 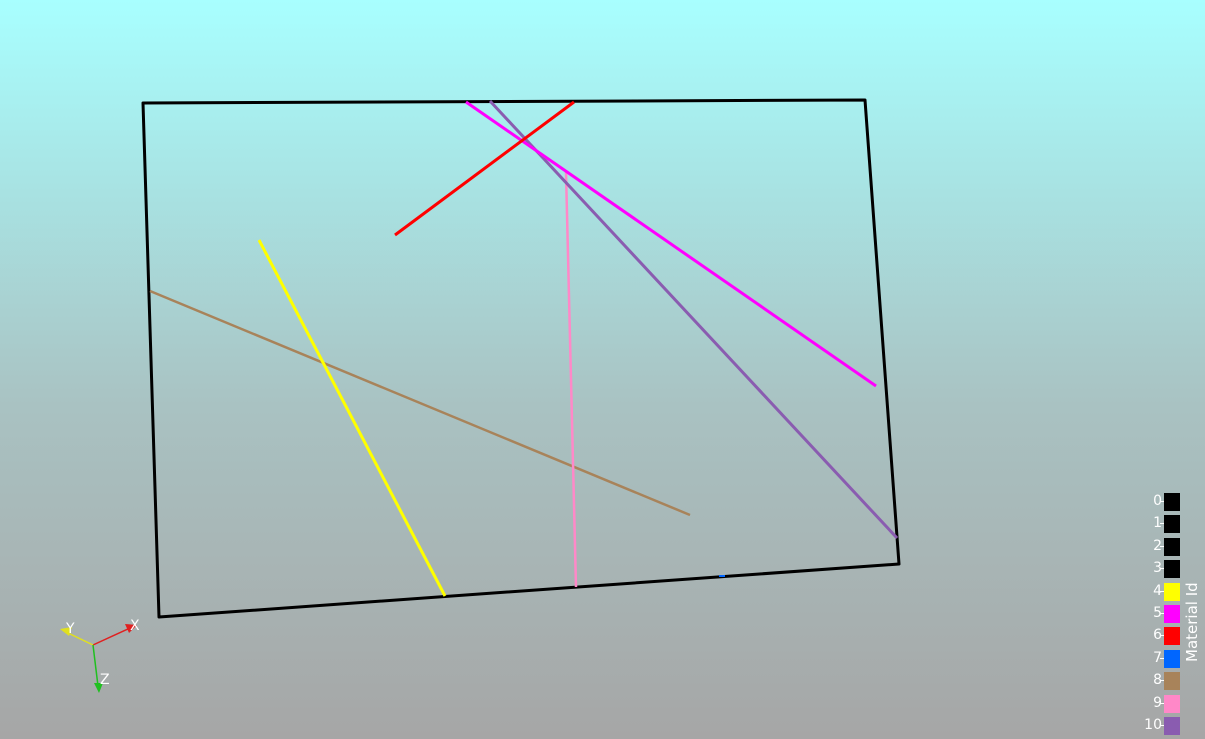 I want to click on legend-entry: 6, so click(x=1159, y=635).